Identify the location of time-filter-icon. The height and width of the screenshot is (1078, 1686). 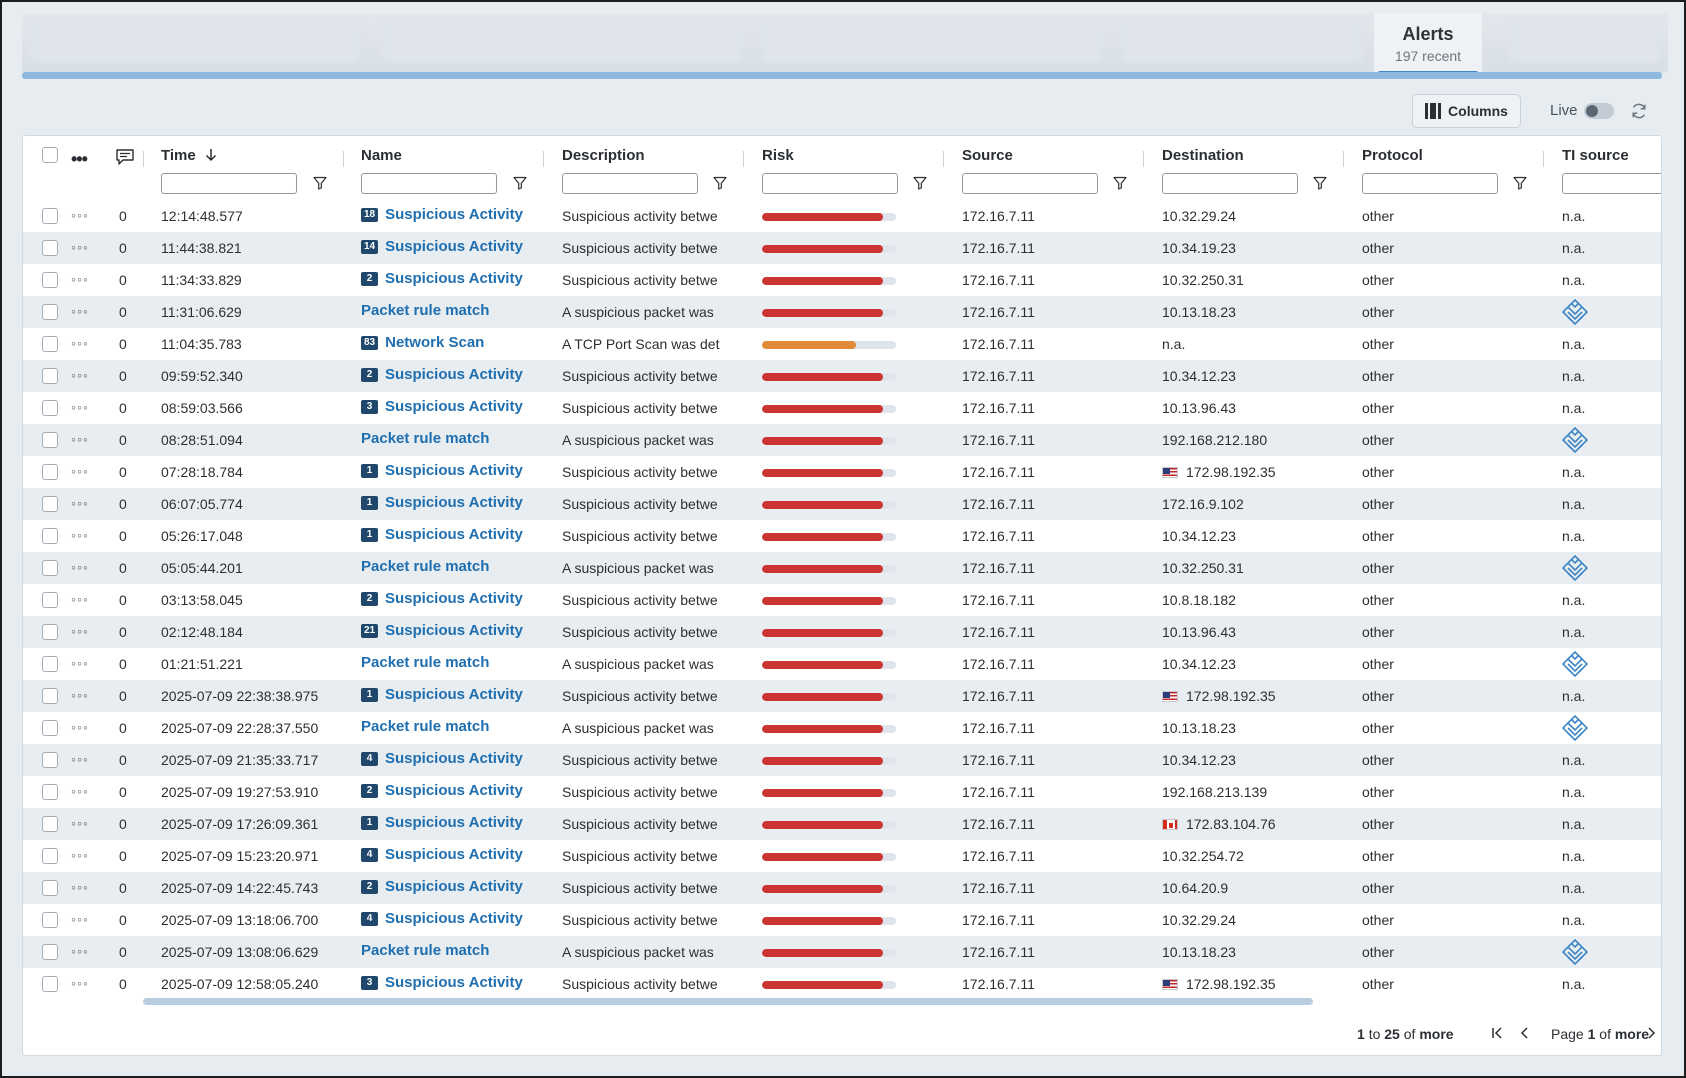
(320, 183).